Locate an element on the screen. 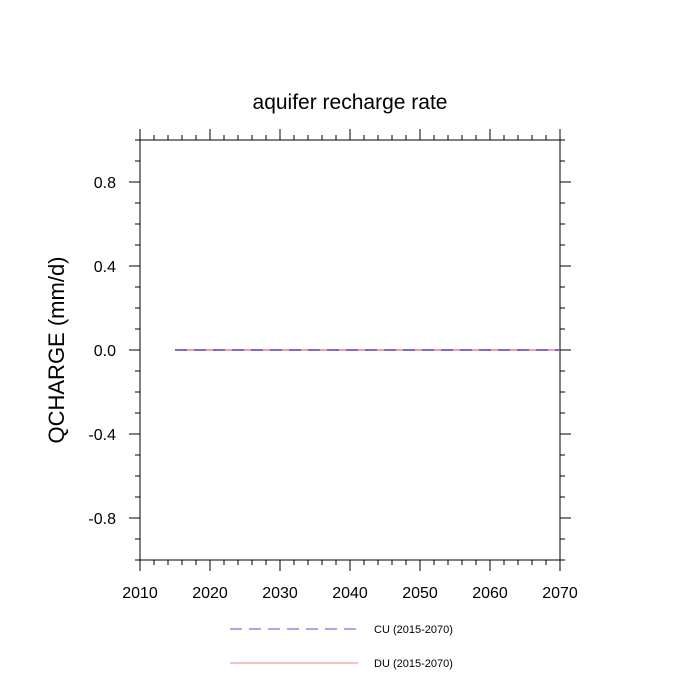 This screenshot has height=700, width=700. y-tick-label: 0.0 is located at coordinates (105, 351).